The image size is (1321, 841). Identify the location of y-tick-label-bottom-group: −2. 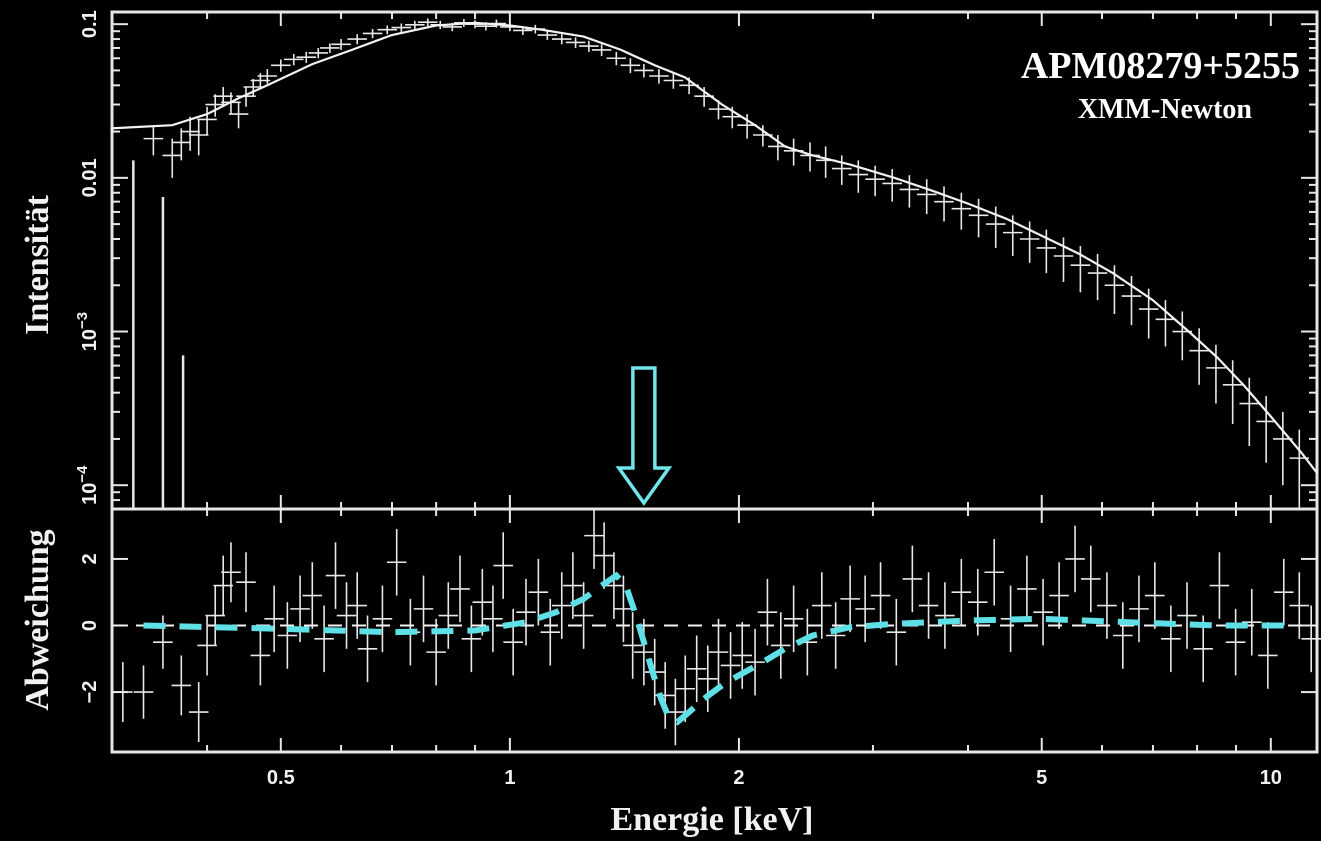
(90, 692).